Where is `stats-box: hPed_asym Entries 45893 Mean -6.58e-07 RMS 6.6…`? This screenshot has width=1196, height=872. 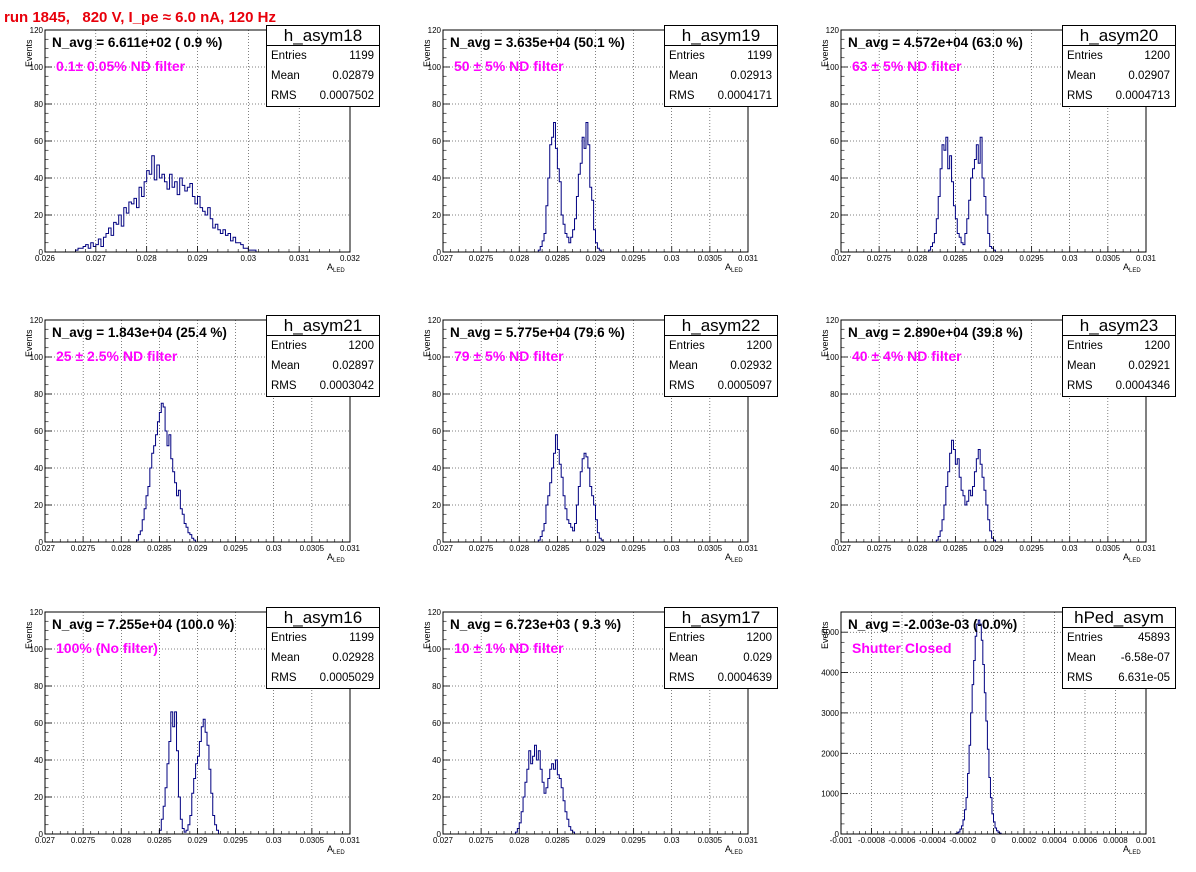
stats-box: hPed_asym Entries 45893 Mean -6.58e-07 RMS 6.6… is located at coordinates (1119, 648).